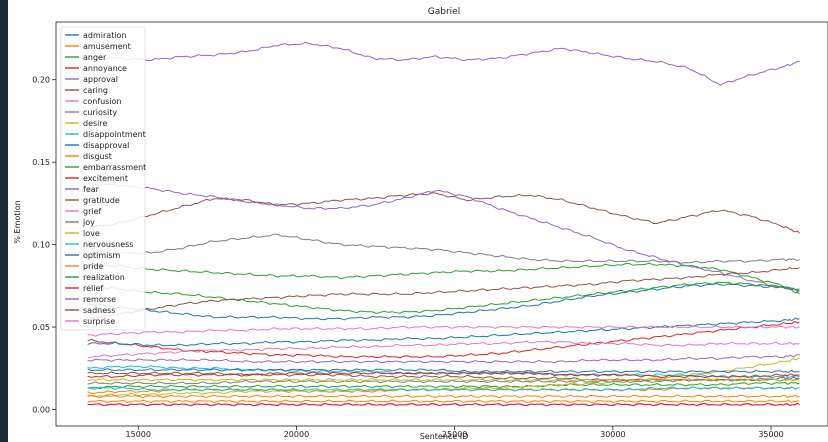 This screenshot has height=442, width=828. I want to click on legend-label: surprise, so click(99, 321).